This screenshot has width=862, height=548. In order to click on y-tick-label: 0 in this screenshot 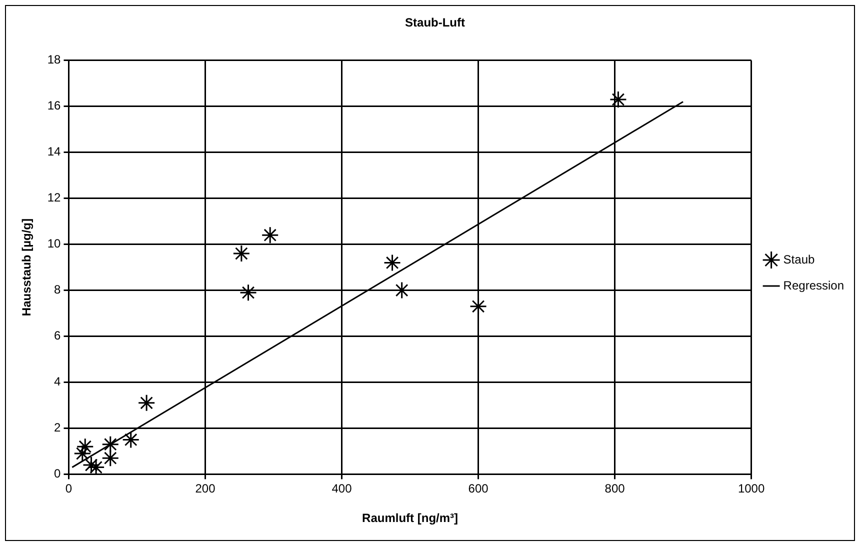, I will do `click(58, 473)`.